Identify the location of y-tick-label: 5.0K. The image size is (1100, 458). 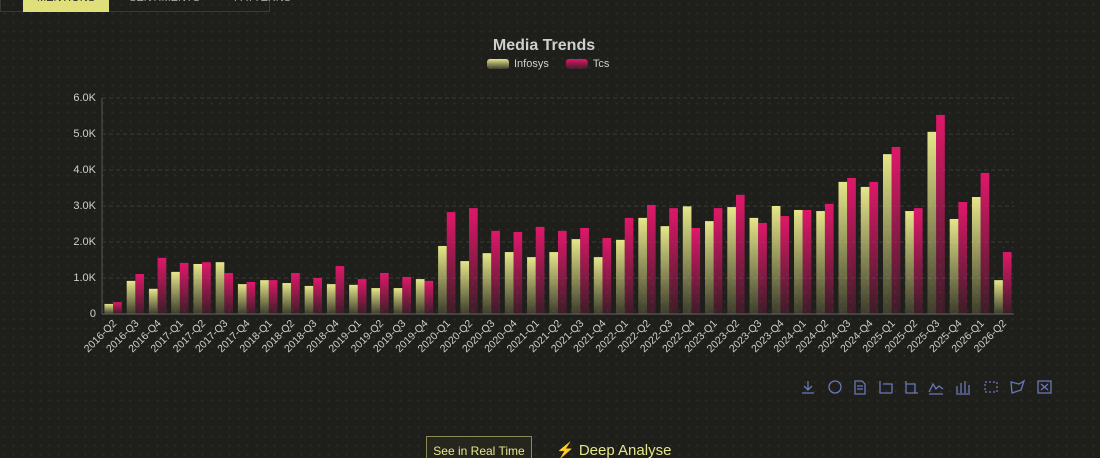
(84, 134).